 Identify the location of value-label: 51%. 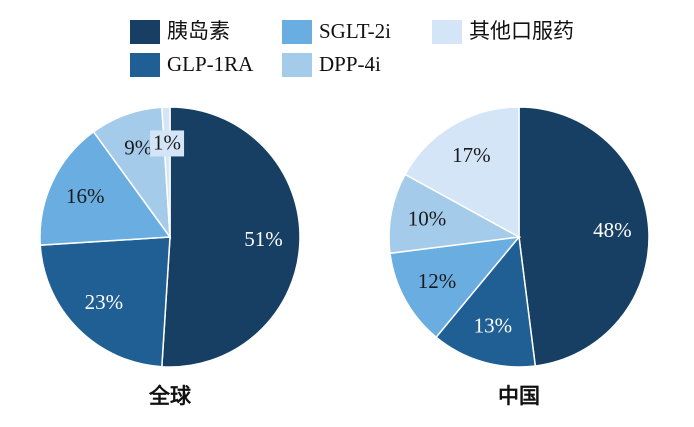
(263, 239).